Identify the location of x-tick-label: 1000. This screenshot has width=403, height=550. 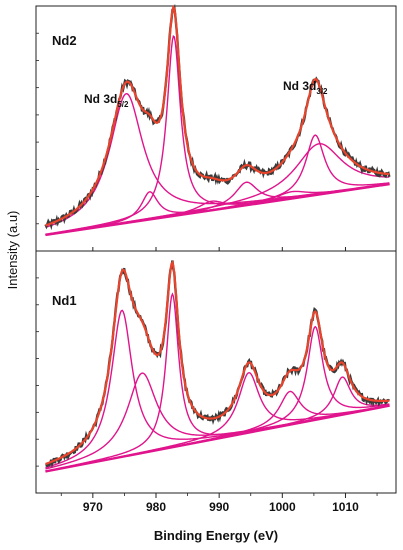
(282, 507).